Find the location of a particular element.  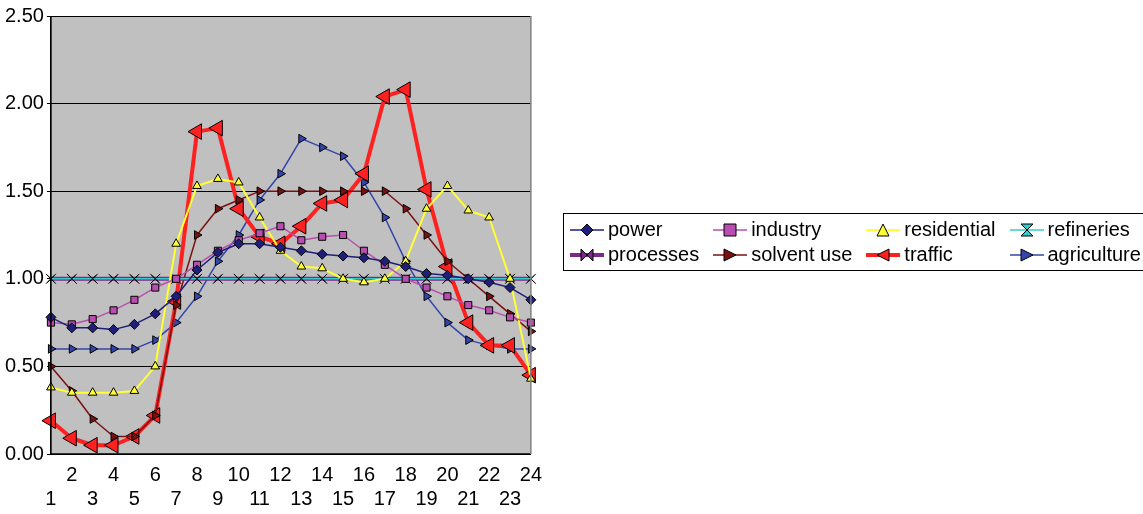

x-tick-label: 16 is located at coordinates (364, 473).